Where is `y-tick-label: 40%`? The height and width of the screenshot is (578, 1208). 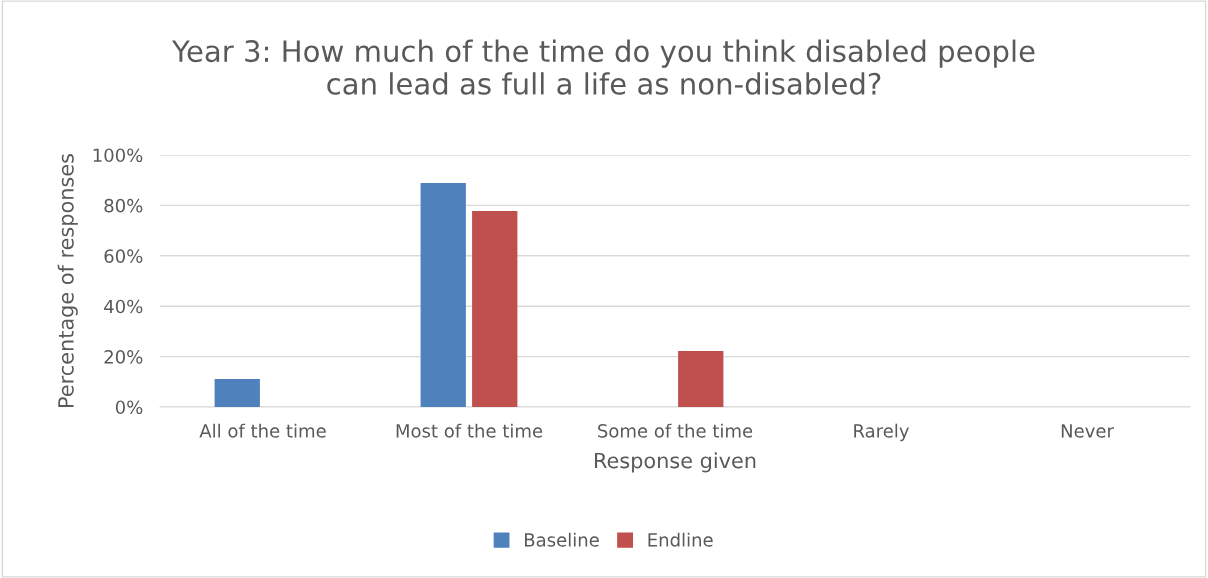 y-tick-label: 40% is located at coordinates (123, 306).